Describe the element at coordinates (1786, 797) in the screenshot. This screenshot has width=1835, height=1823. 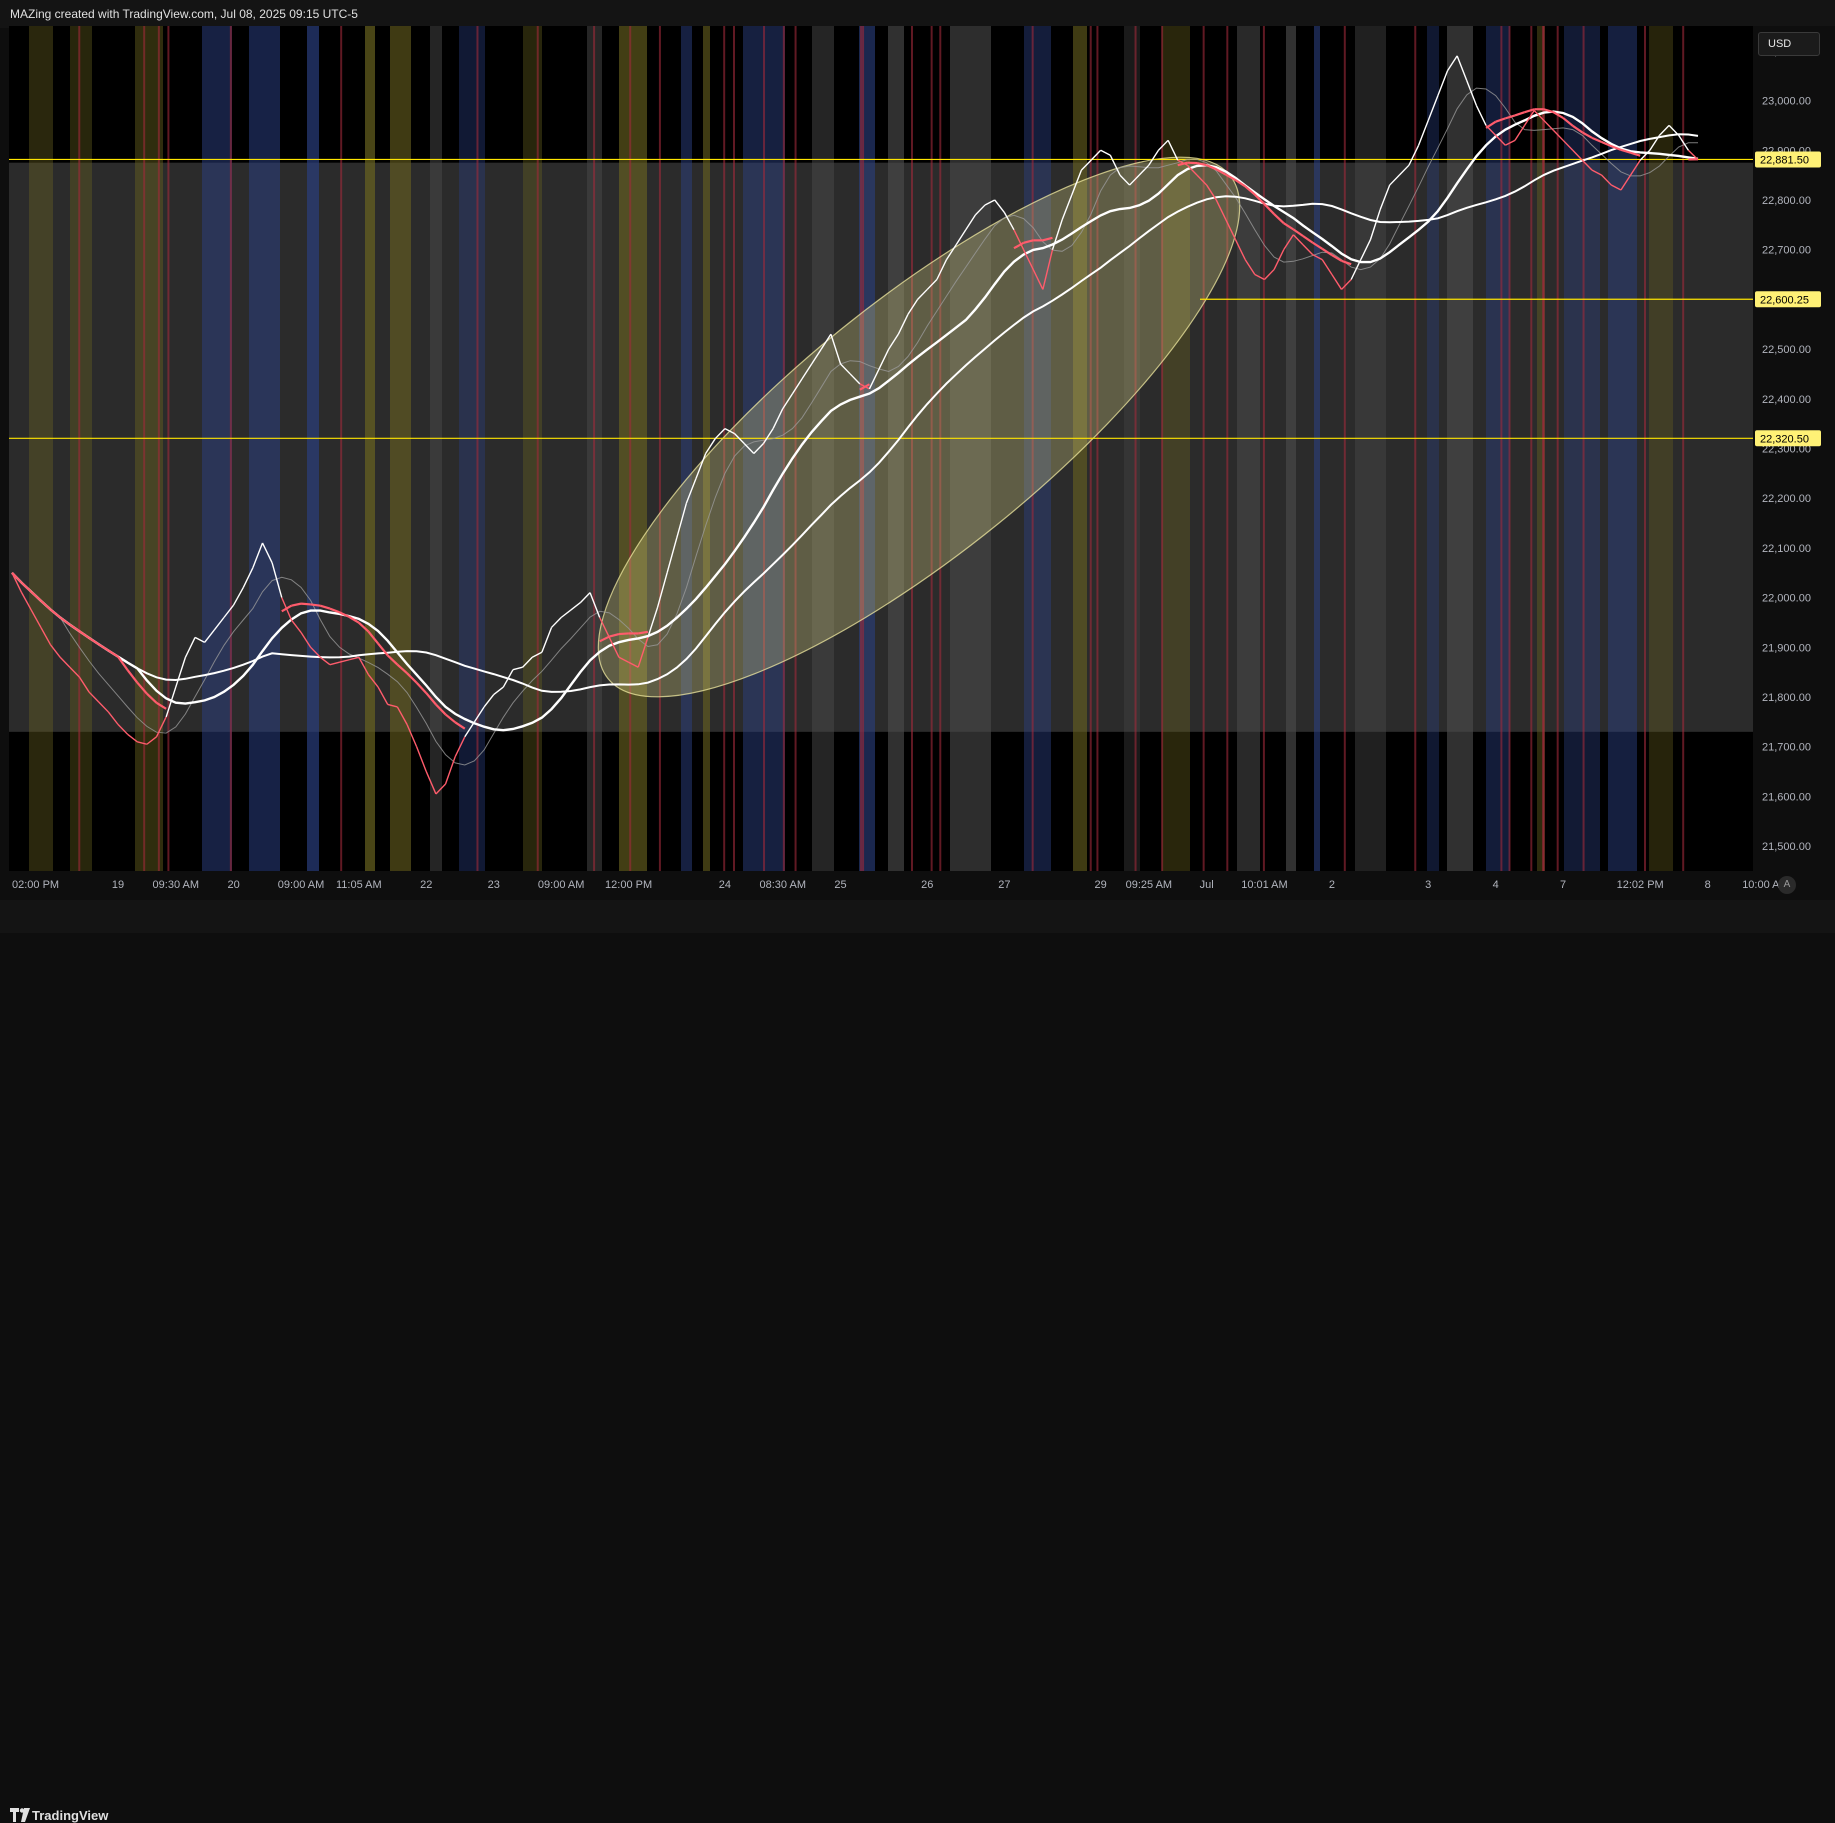
I see `price-tick-label: 21,600.00` at that location.